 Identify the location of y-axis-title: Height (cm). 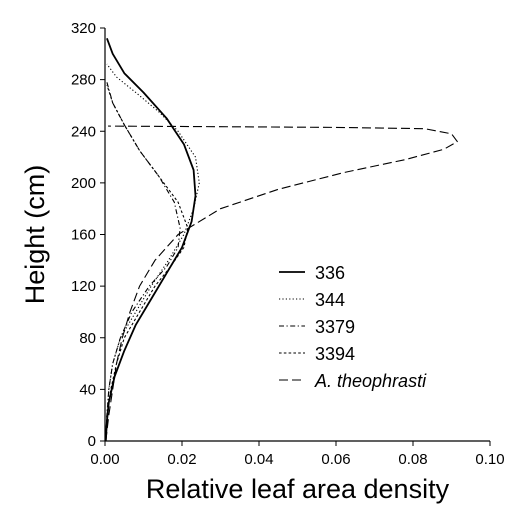
(35, 235).